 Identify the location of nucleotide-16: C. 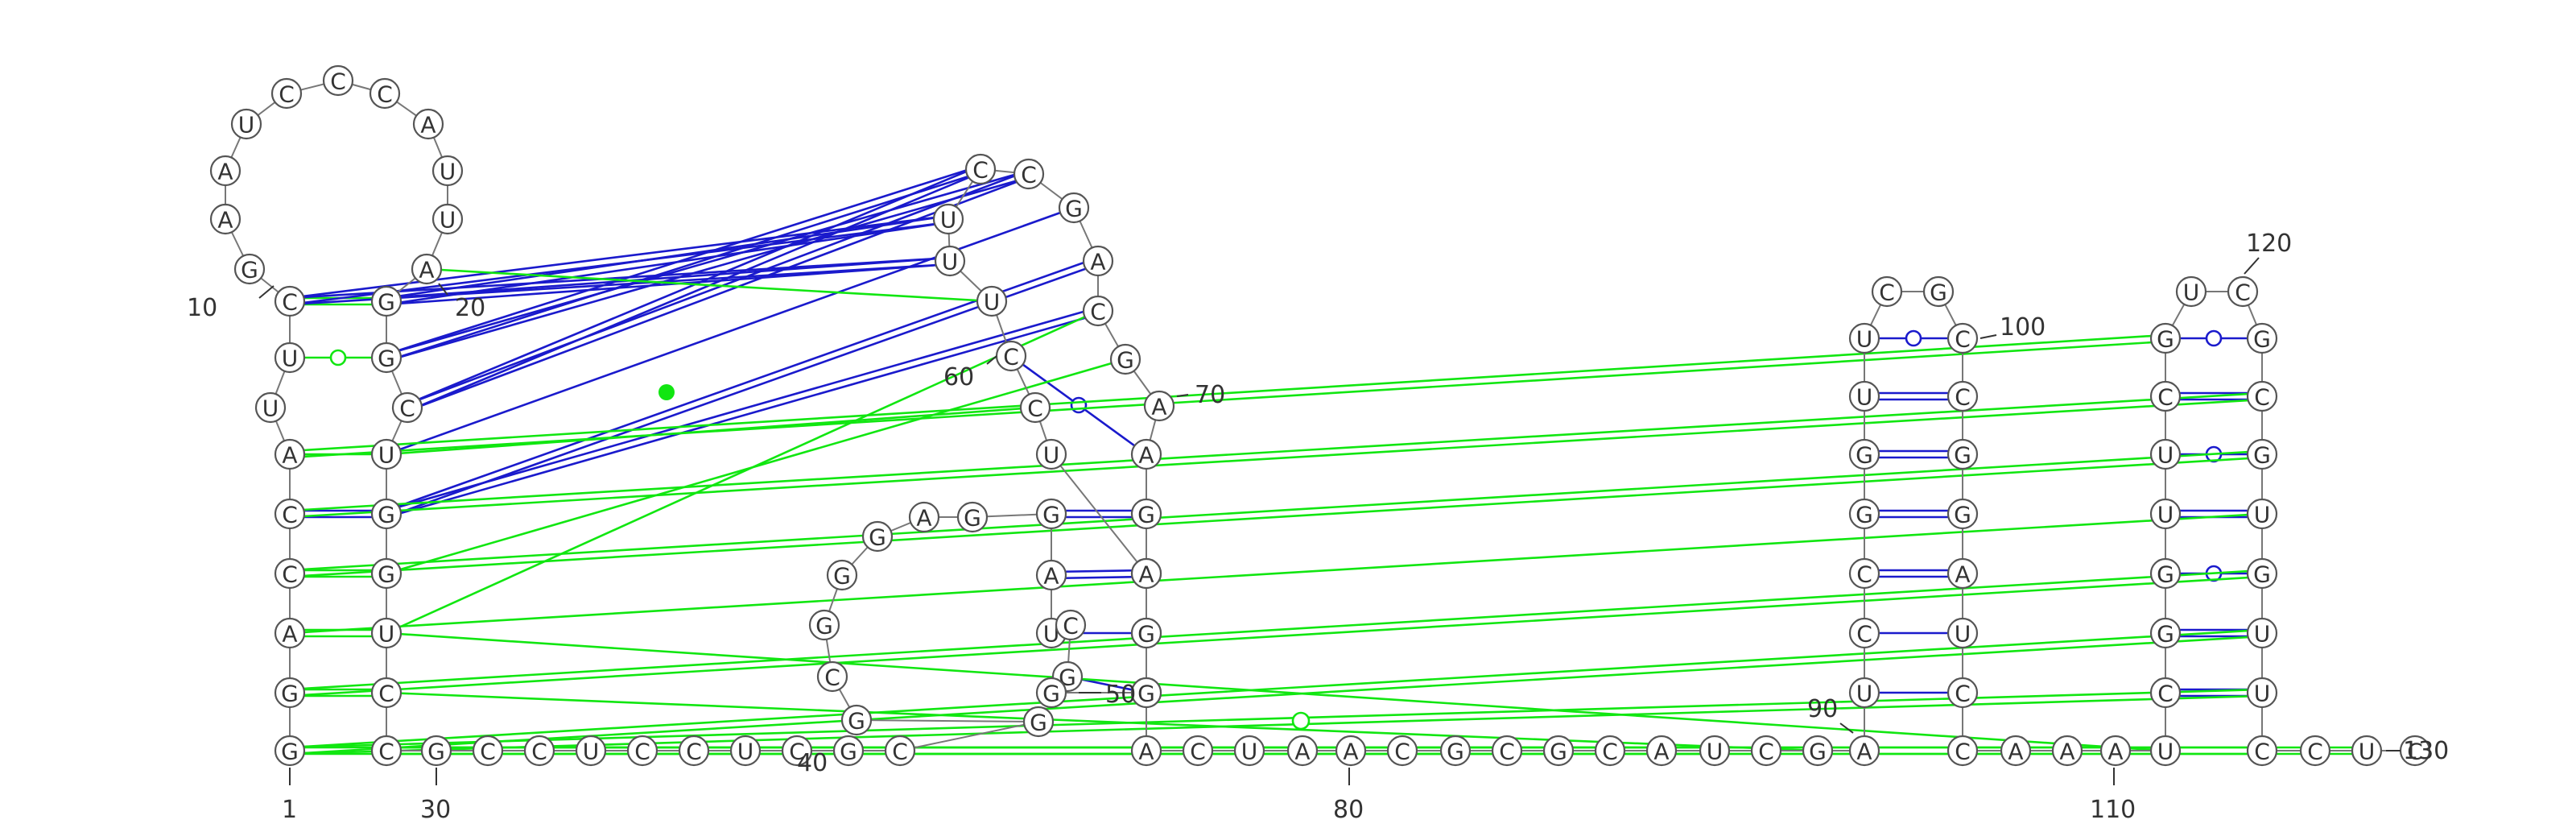
(385, 93).